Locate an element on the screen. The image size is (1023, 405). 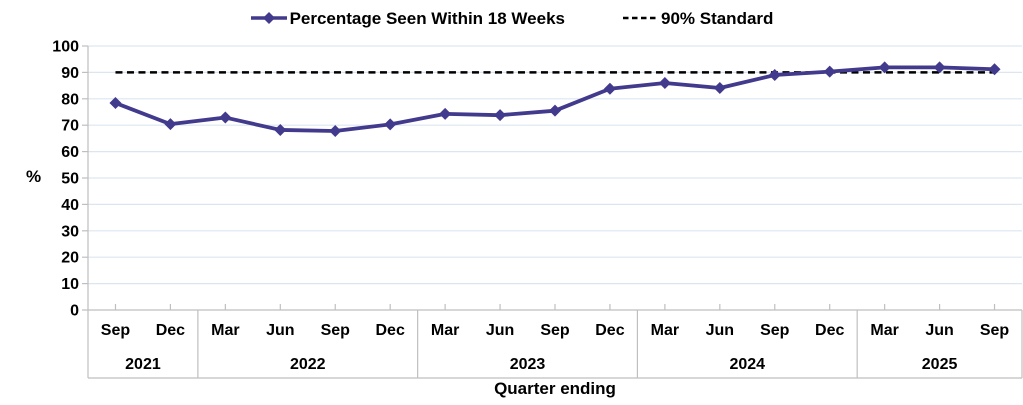
dashed-line-icon is located at coordinates (640, 18).